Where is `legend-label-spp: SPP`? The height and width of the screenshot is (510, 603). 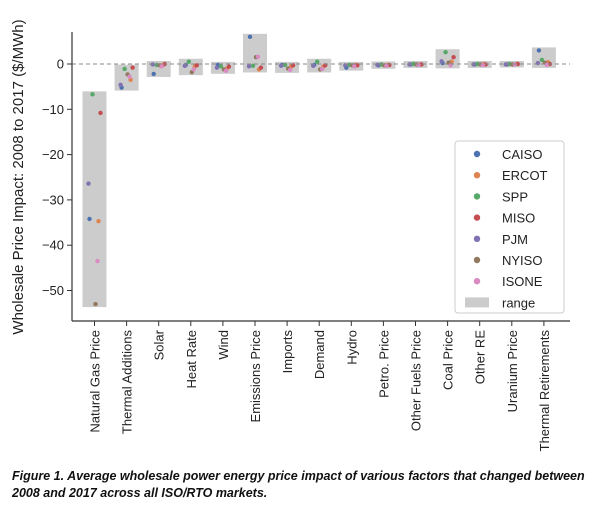
legend-label-spp: SPP is located at coordinates (515, 196).